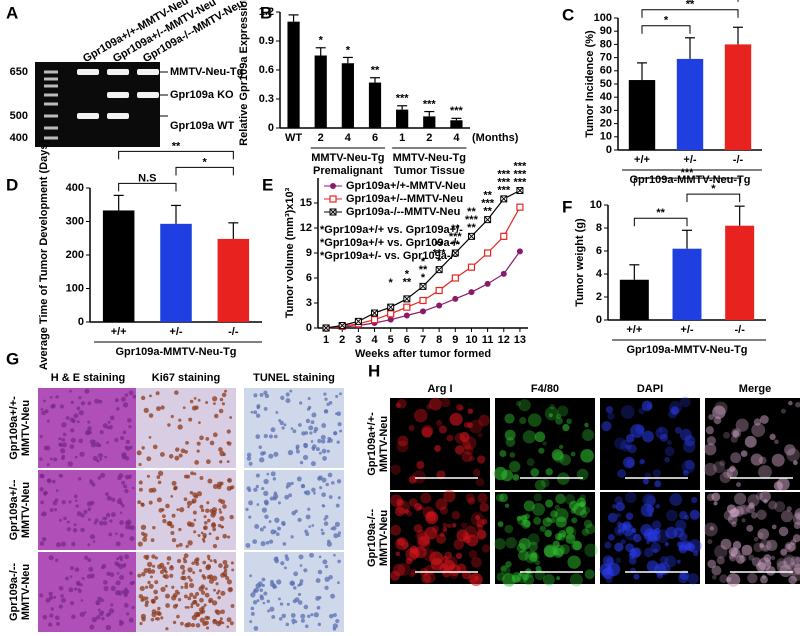 This screenshot has height=636, width=800. Describe the element at coordinates (375, 138) in the screenshot. I see `x-tick-label: 6` at that location.